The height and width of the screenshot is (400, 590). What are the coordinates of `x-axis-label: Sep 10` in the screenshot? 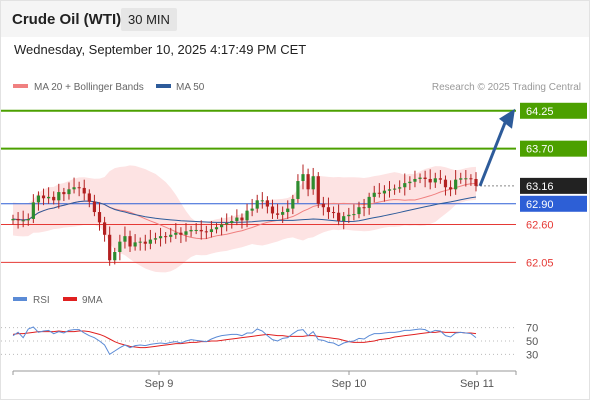 It's located at (349, 384).